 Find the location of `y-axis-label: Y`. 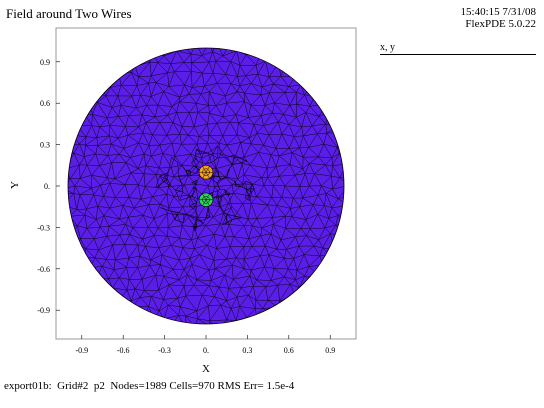

y-axis-label: Y is located at coordinates (15, 185).